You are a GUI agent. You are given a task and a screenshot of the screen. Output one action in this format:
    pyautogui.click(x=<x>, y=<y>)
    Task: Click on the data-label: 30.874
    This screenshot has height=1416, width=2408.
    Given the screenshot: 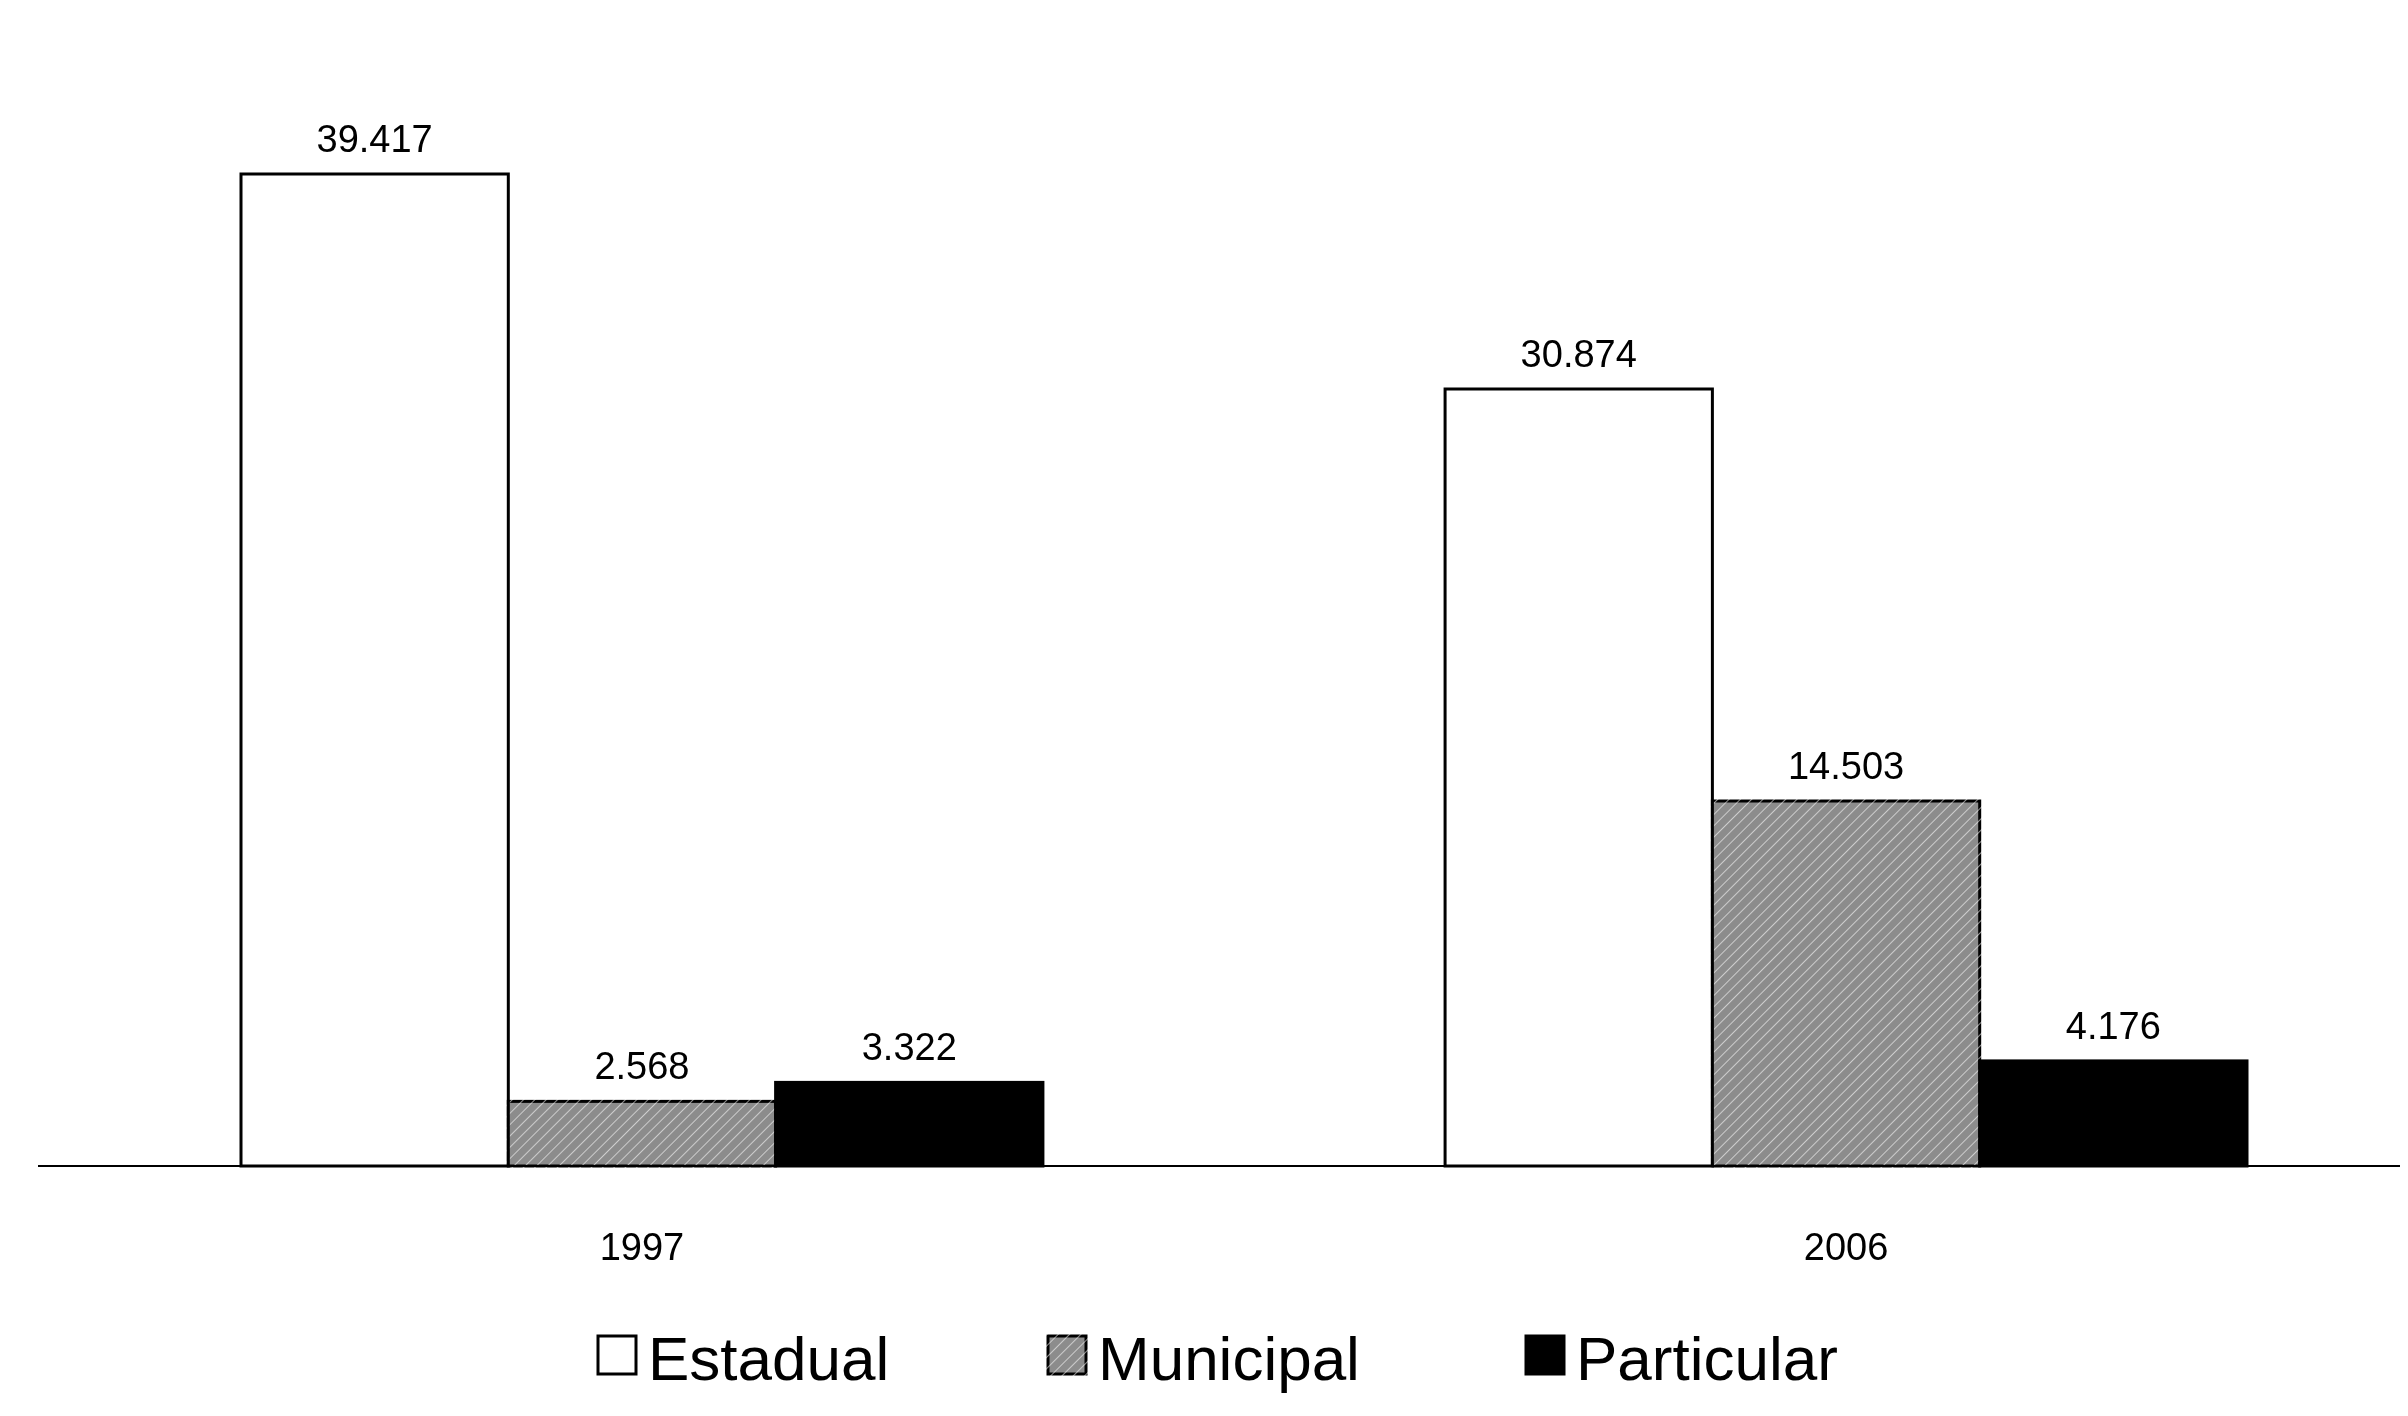 What is the action you would take?
    pyautogui.click(x=1578, y=354)
    